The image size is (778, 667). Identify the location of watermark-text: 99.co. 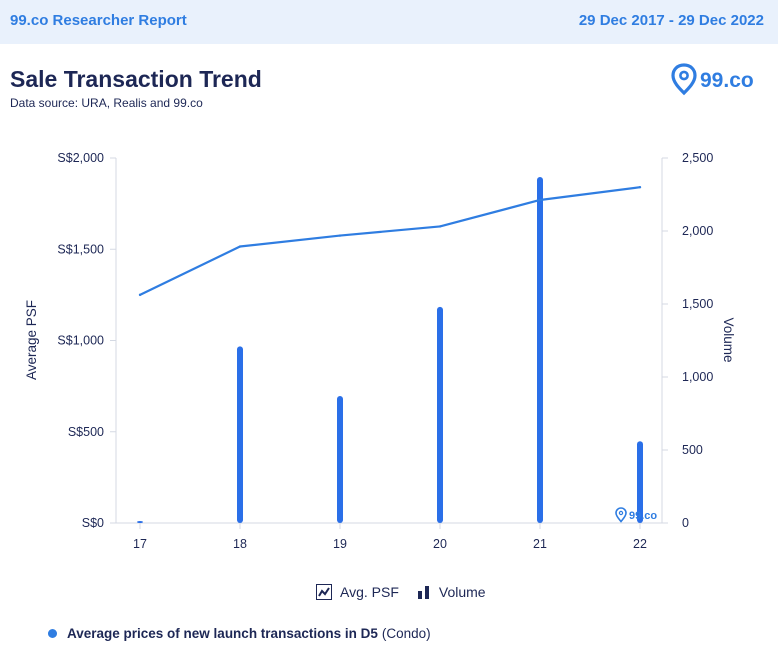
(643, 516).